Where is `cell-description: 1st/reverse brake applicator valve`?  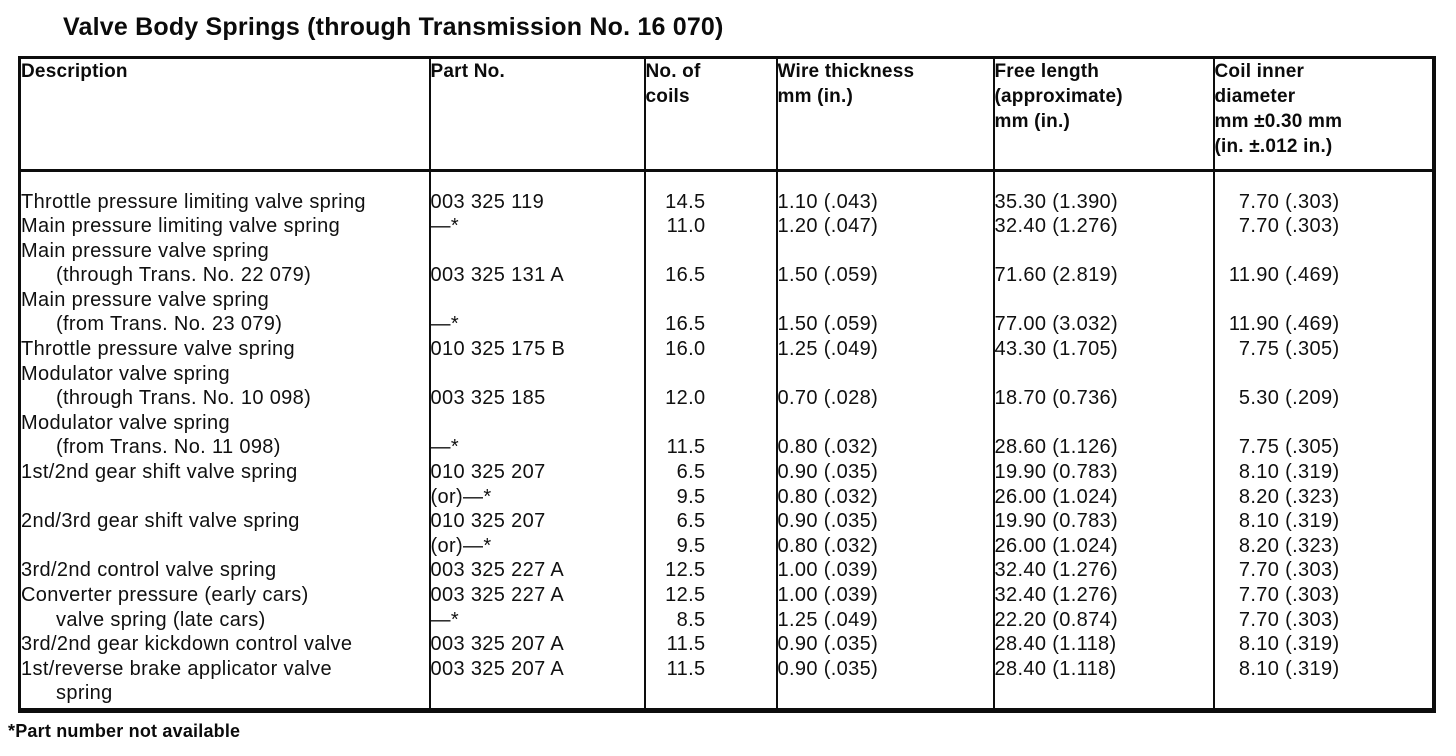 cell-description: 1st/reverse brake applicator valve is located at coordinates (225, 669).